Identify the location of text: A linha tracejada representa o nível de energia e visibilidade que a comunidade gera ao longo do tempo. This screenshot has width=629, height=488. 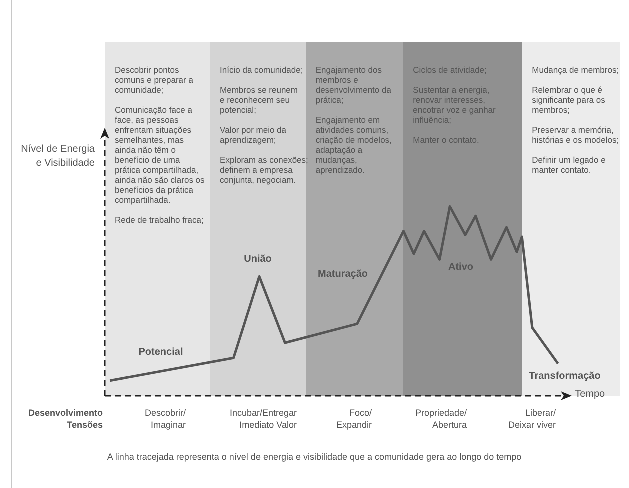
(314, 457).